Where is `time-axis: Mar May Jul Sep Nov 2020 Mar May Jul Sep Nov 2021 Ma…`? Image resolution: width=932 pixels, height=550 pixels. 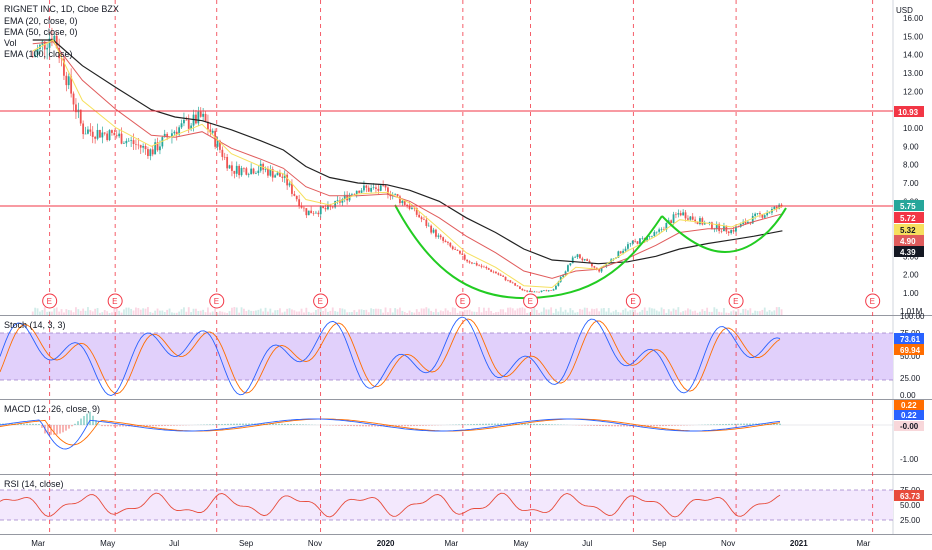 time-axis: Mar May Jul Sep Nov 2020 Mar May Jul Sep Nov 2021 Ma… is located at coordinates (450, 543).